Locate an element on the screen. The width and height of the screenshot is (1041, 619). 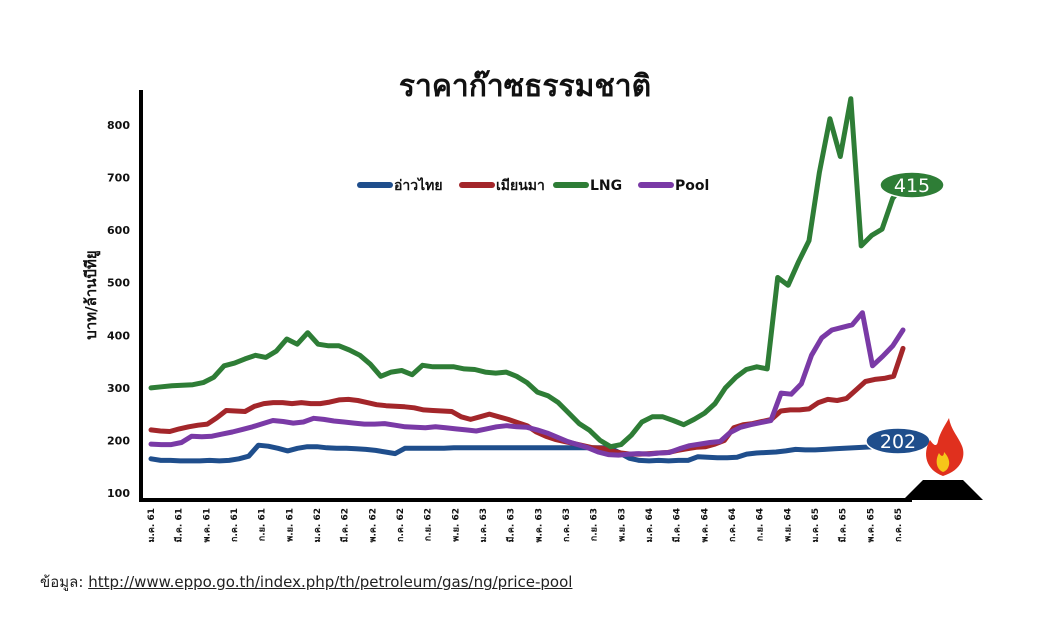
x-tick-label: ม.ค. 61 is located at coordinates (152, 525).